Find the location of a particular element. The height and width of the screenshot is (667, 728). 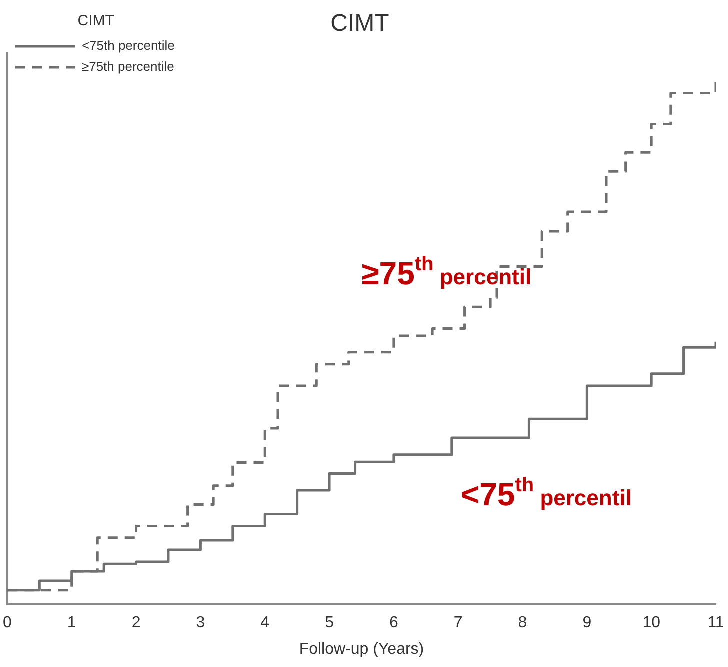

chart-title: CIMT is located at coordinates (360, 24).